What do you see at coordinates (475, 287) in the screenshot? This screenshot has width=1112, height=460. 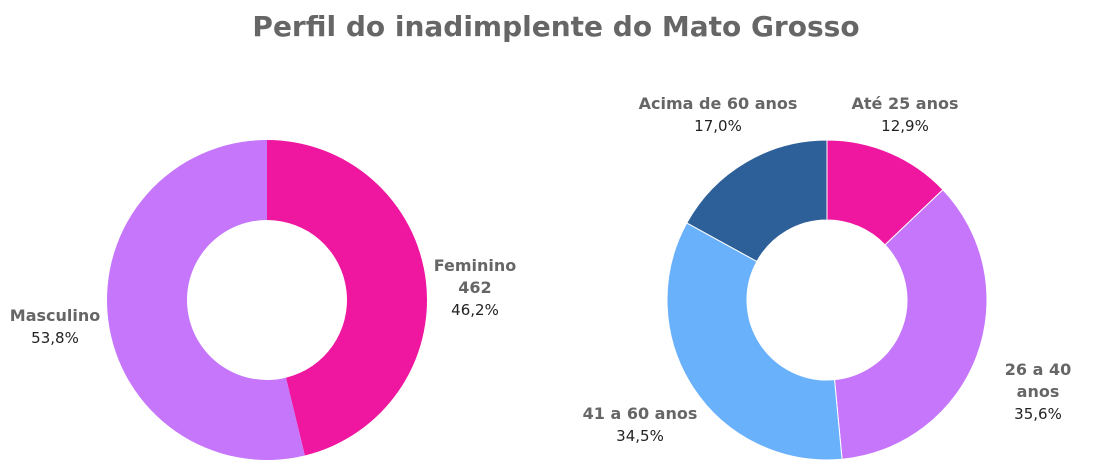 I see `label-feminino: Feminino 462 46,2%` at bounding box center [475, 287].